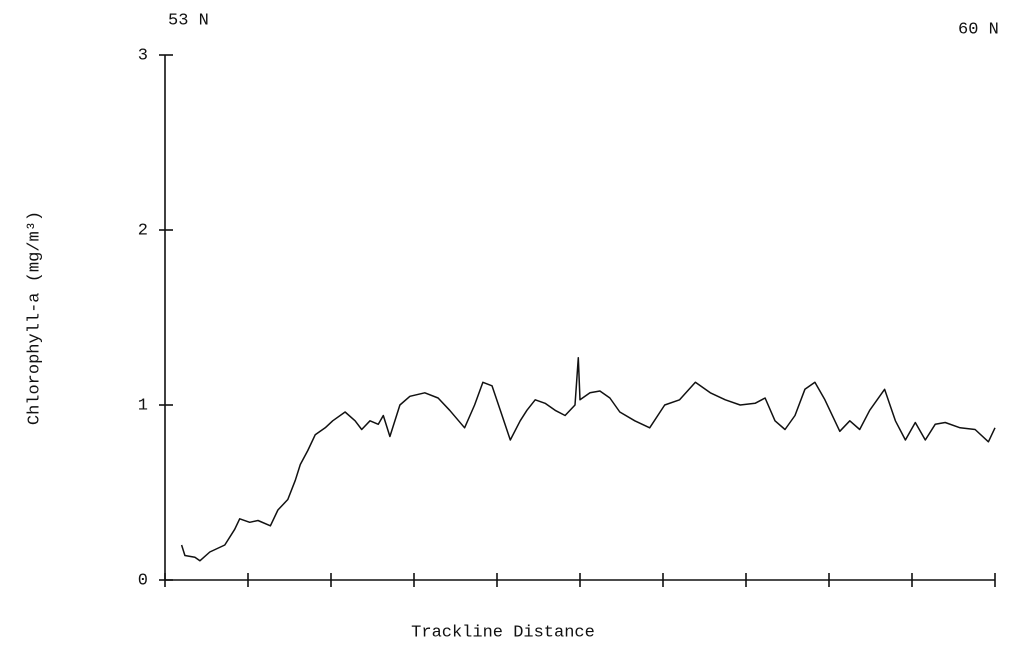 Image resolution: width=1019 pixels, height=645 pixels. Describe the element at coordinates (188, 20) in the screenshot. I see `annotation: 53 N` at that location.